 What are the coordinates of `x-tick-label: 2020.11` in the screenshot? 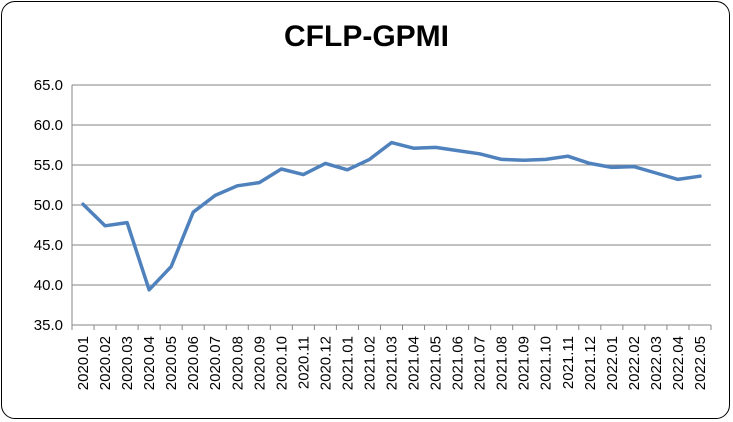 It's located at (303, 362).